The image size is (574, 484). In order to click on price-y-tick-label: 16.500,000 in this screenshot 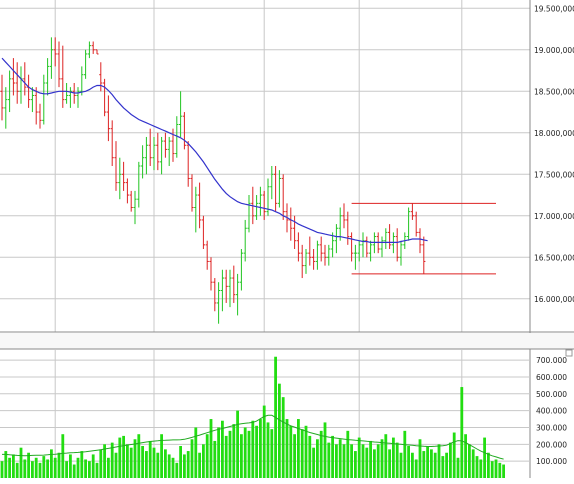, I will do `click(554, 257)`.